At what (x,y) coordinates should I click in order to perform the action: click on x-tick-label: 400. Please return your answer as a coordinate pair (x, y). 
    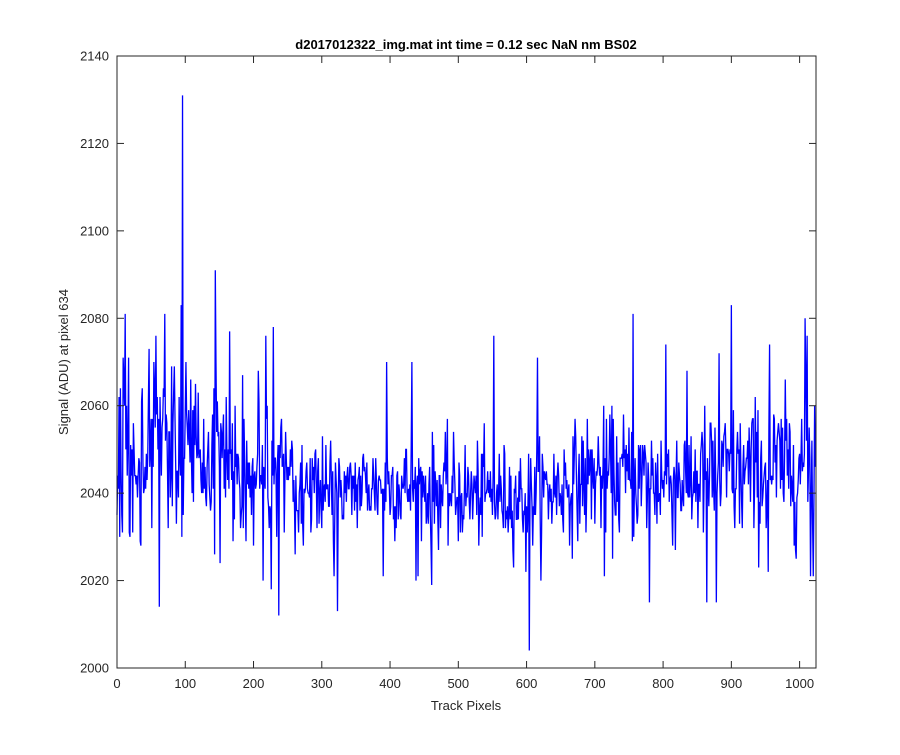
    Looking at the image, I should click on (390, 683).